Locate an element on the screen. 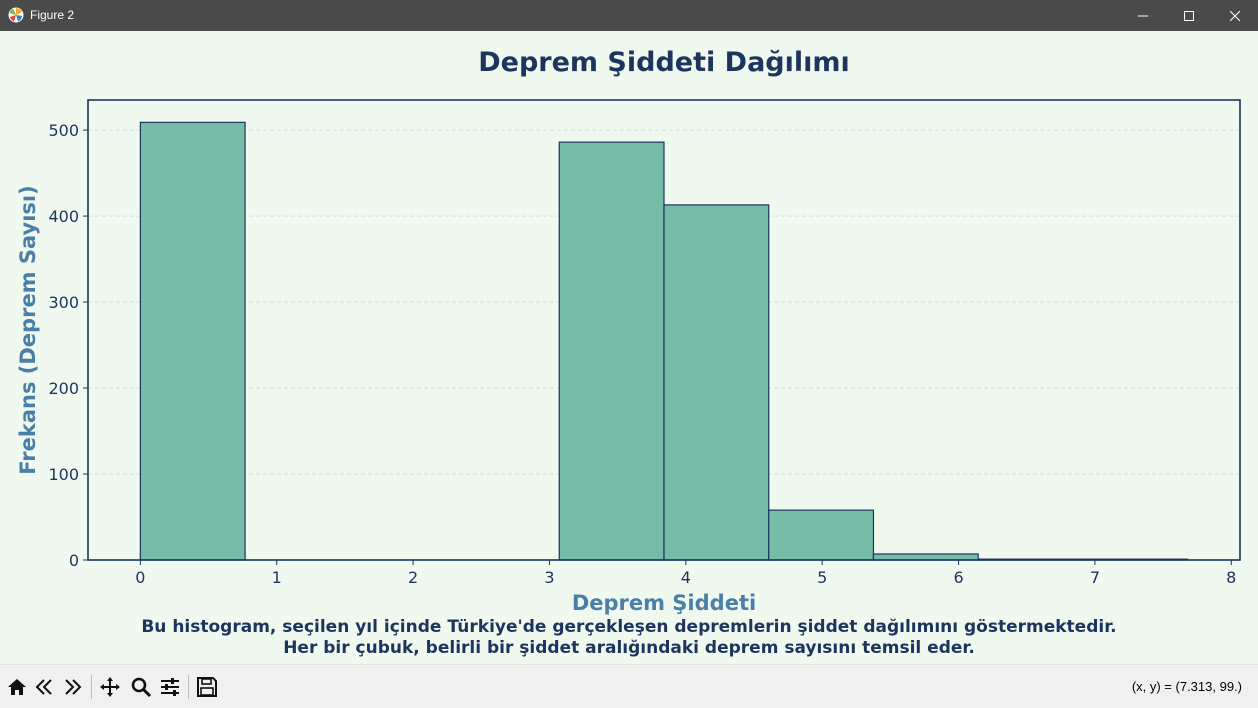  y-axis-label: Frekans (Deprem Sayısı) is located at coordinates (28, 329).